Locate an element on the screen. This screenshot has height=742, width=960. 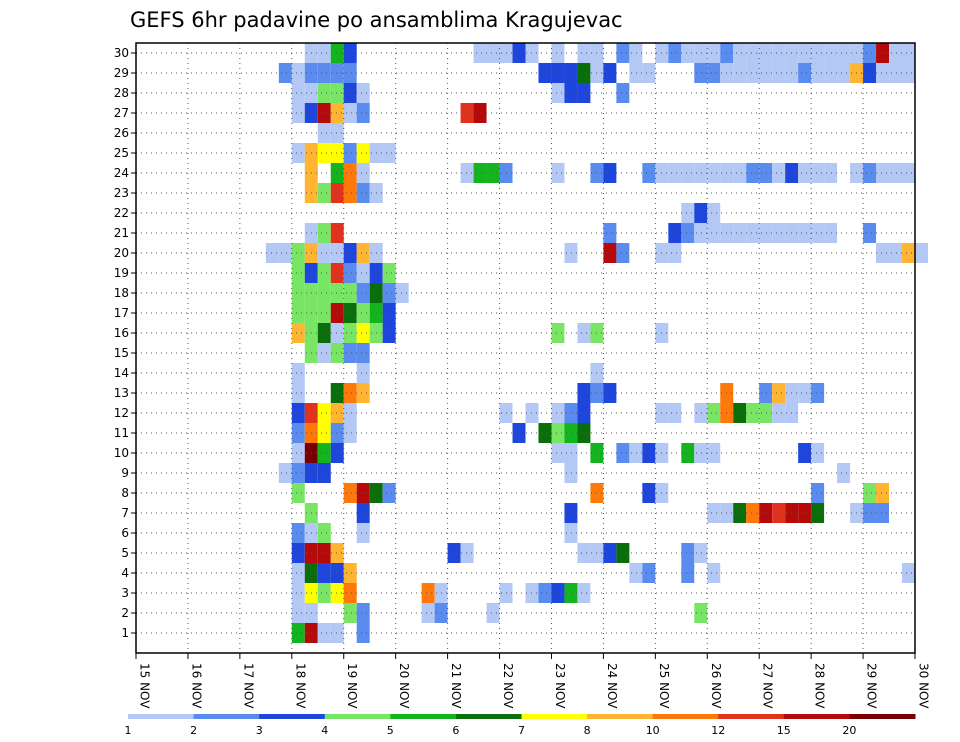
y-tick-label: 20 is located at coordinates (121, 253).